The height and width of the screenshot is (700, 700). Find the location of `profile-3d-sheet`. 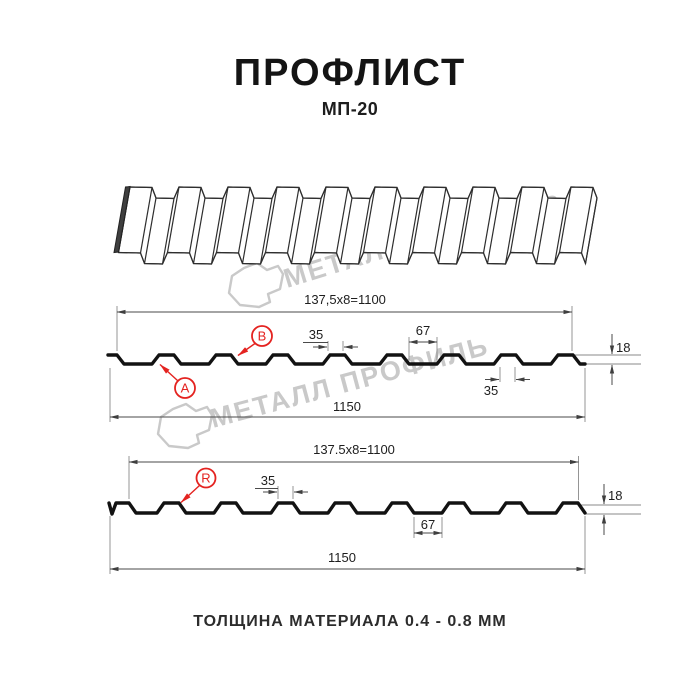

profile-3d-sheet is located at coordinates (355, 225).